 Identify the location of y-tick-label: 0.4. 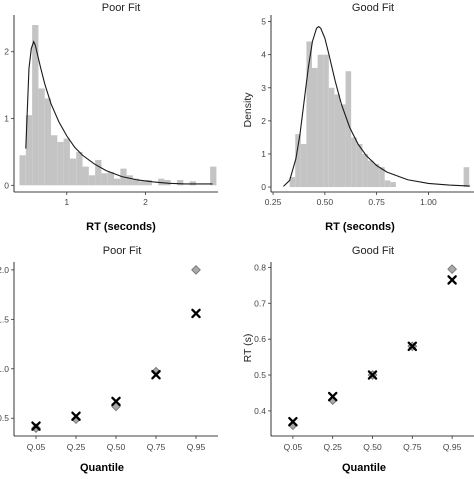
(260, 411).